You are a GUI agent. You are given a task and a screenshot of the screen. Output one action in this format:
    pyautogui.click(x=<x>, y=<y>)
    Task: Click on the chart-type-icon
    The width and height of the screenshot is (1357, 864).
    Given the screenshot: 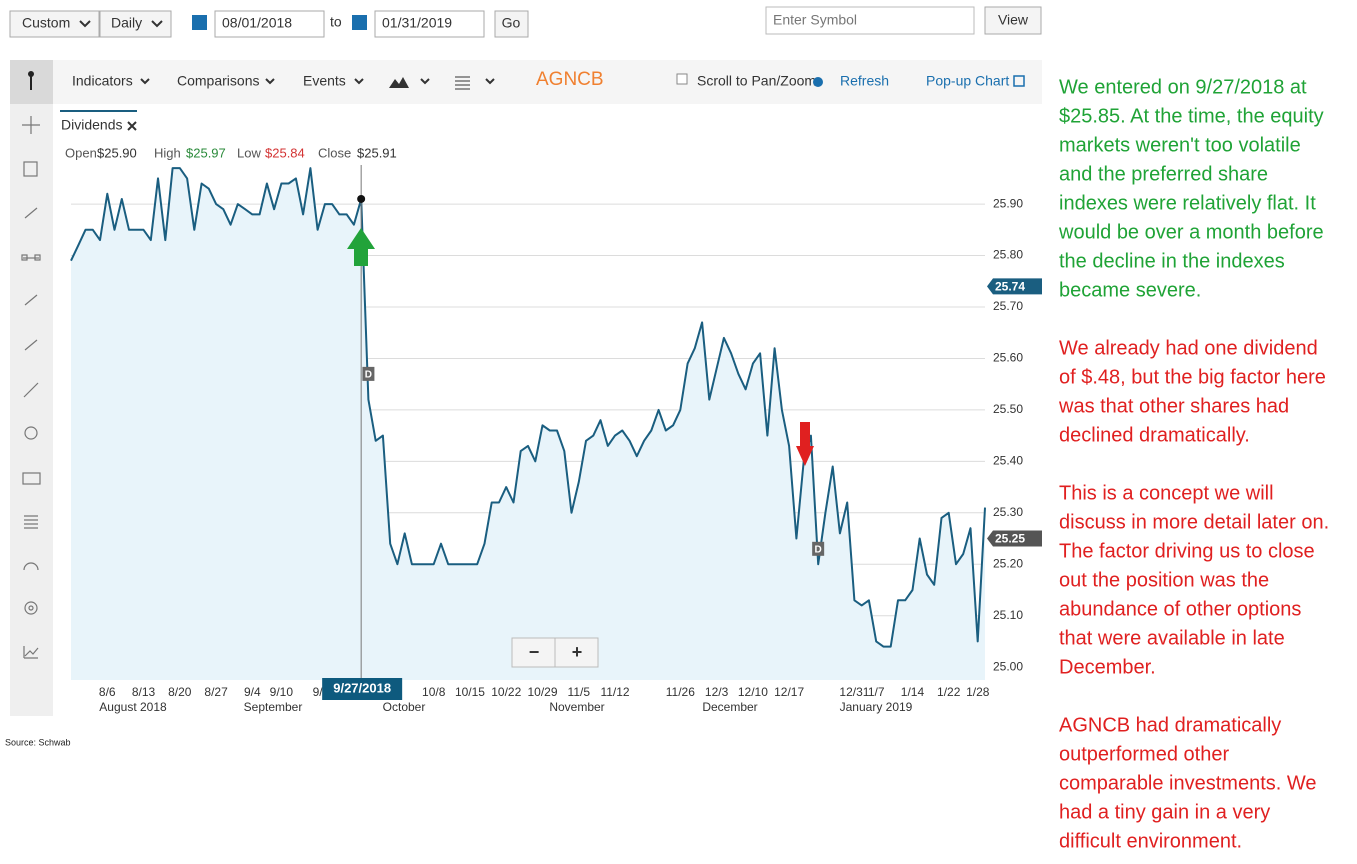 What is the action you would take?
    pyautogui.click(x=399, y=82)
    